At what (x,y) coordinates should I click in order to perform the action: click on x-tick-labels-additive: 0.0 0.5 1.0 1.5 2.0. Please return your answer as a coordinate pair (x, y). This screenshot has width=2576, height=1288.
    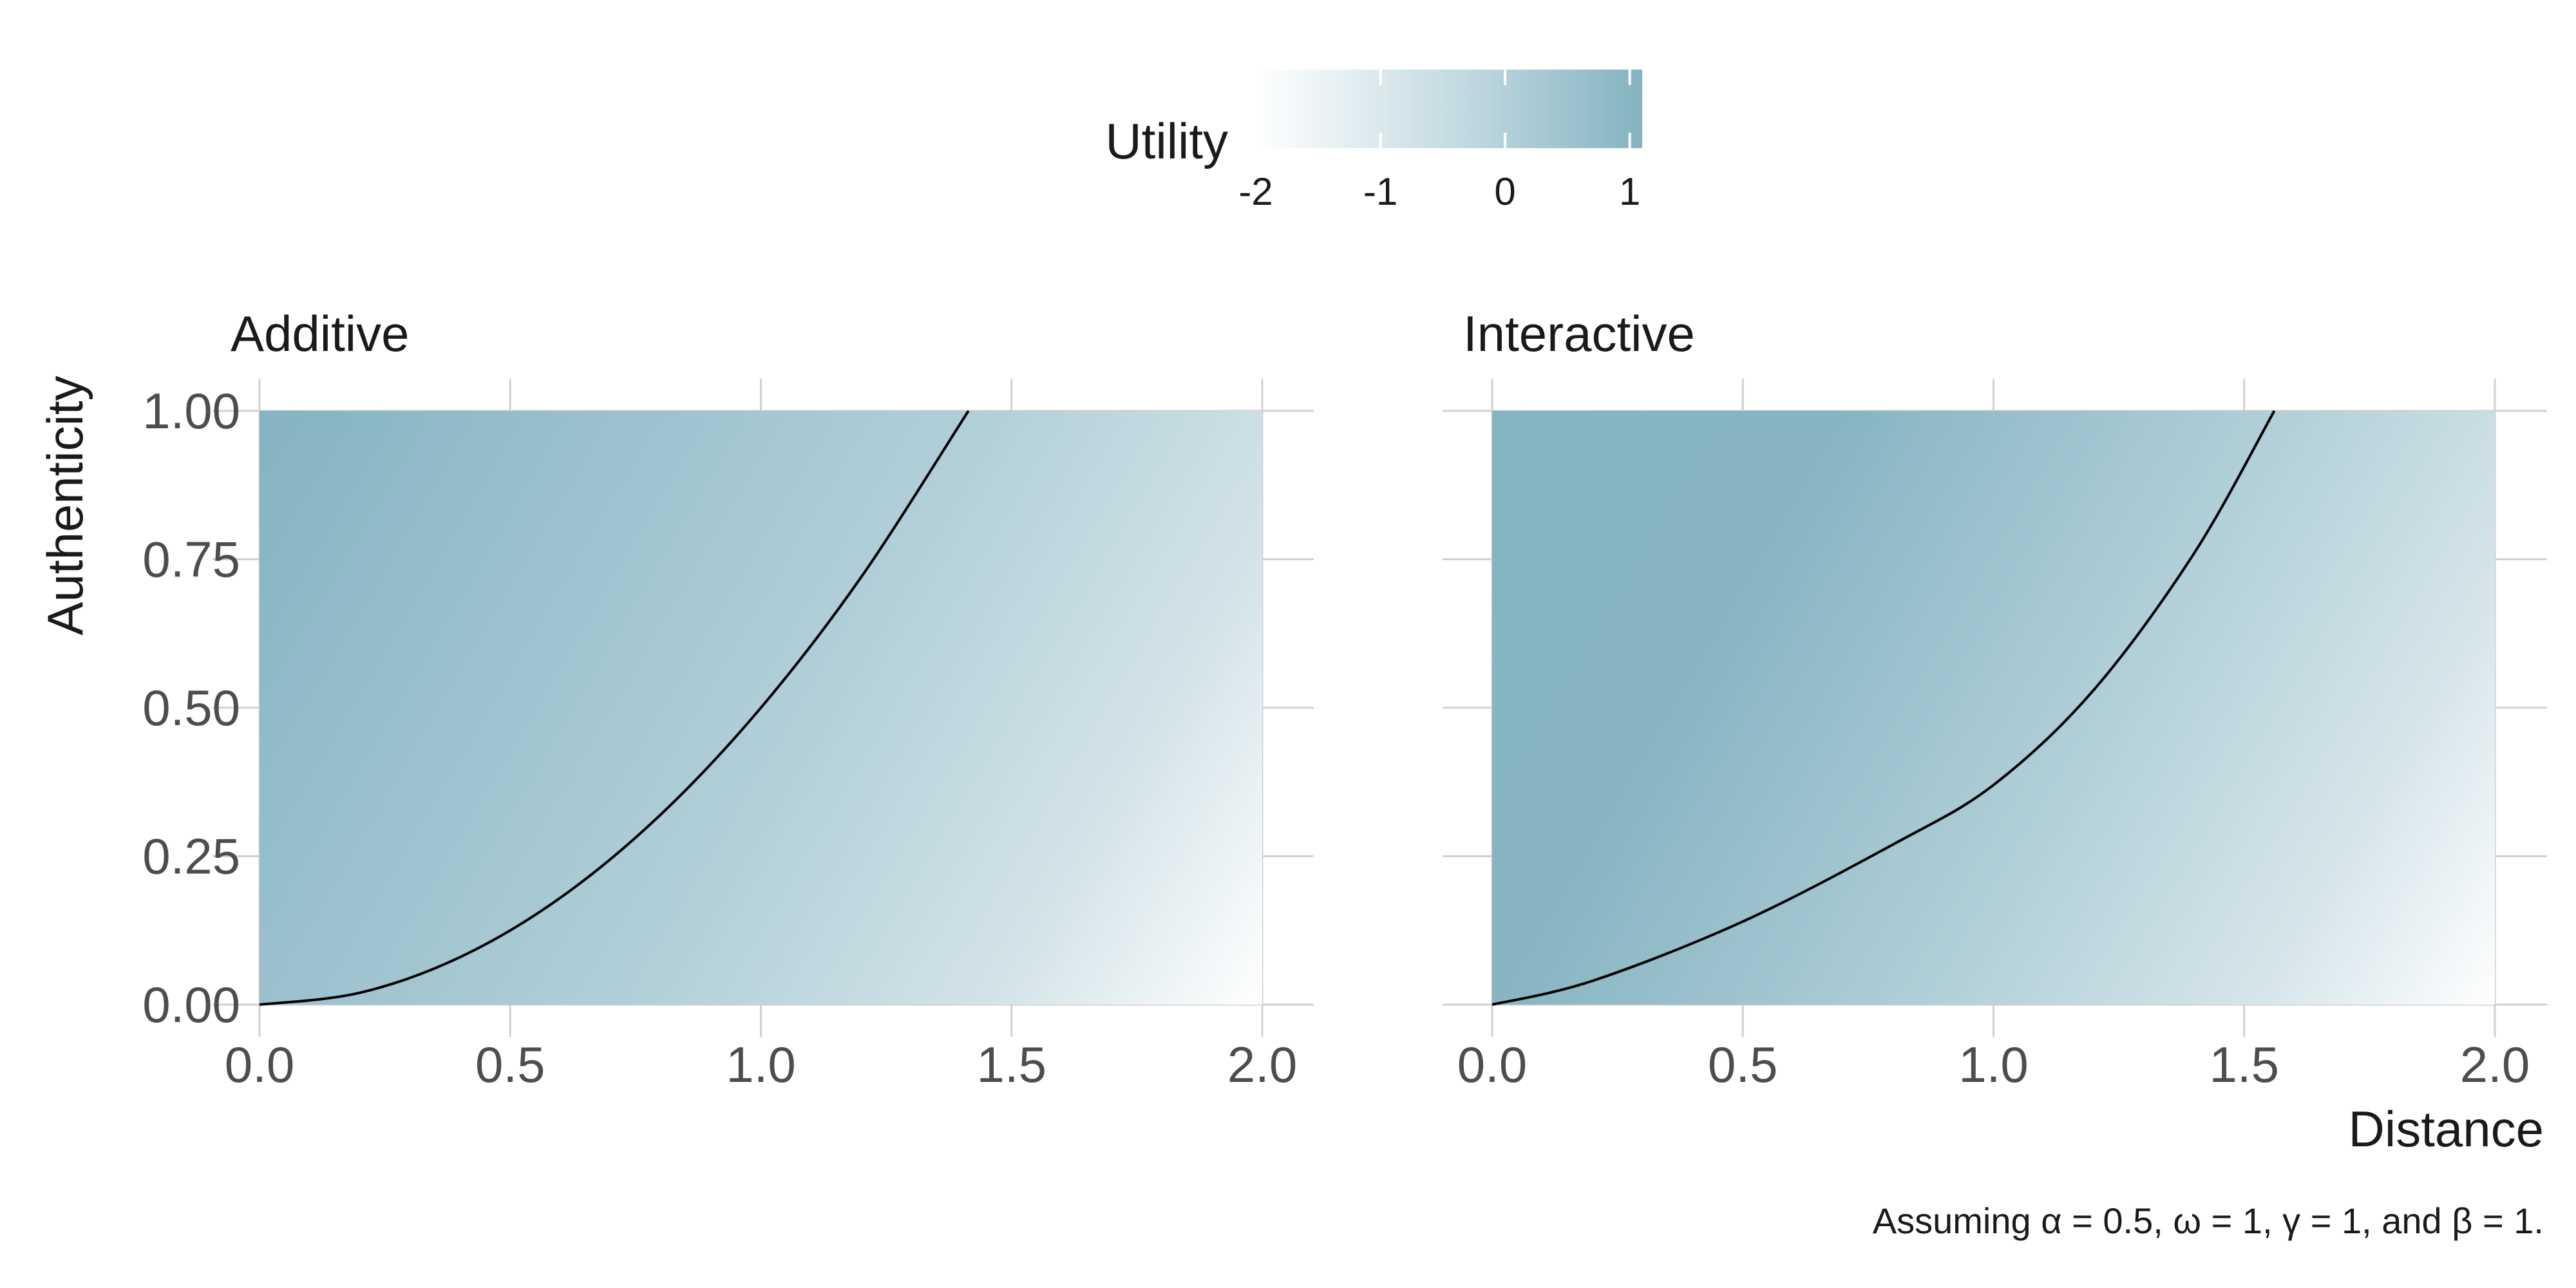
    Looking at the image, I should click on (761, 1064).